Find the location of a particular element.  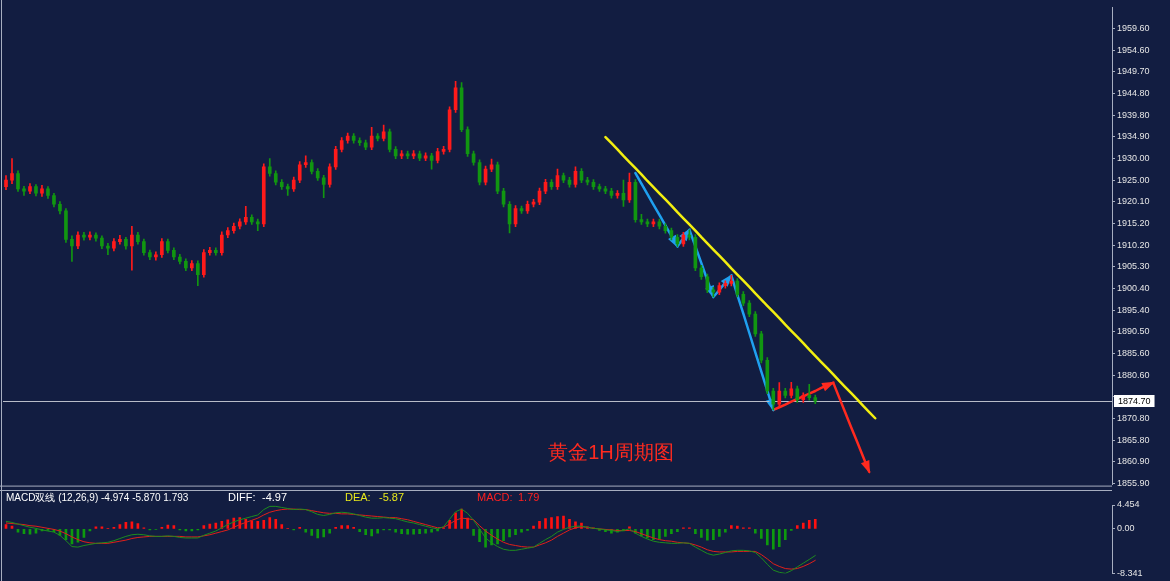

y-tick-label: 1890.50 is located at coordinates (1133, 331).